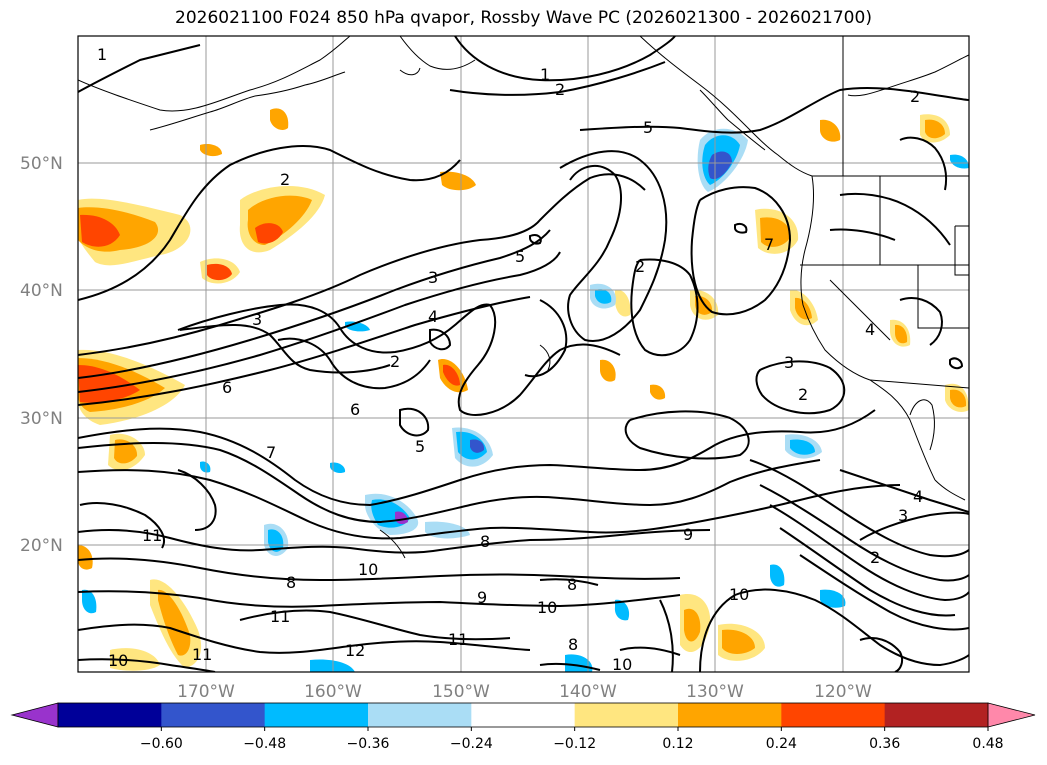 This screenshot has width=1047, height=765. What do you see at coordinates (206, 692) in the screenshot?
I see `lon-label: 170°W` at bounding box center [206, 692].